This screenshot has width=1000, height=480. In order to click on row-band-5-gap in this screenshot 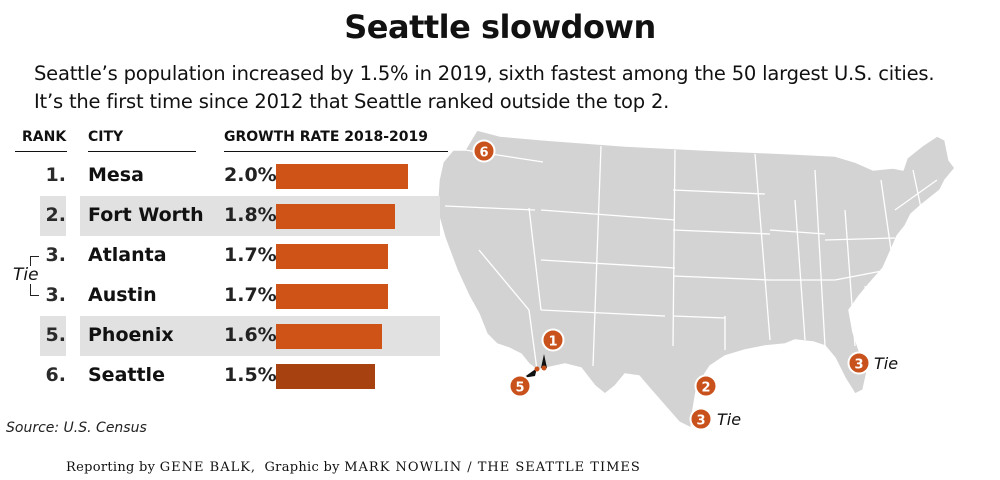, I will do `click(73, 336)`.